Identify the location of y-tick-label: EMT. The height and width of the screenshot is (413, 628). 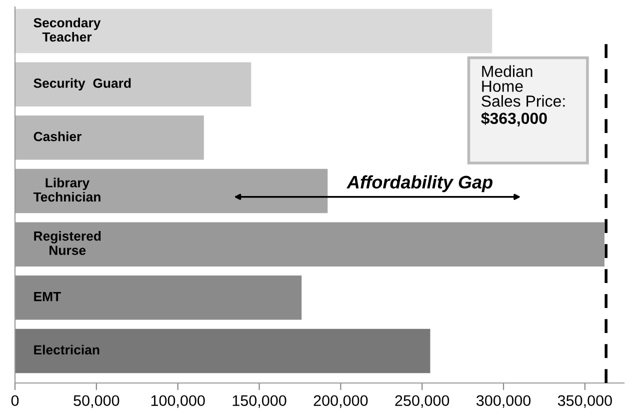
(47, 297).